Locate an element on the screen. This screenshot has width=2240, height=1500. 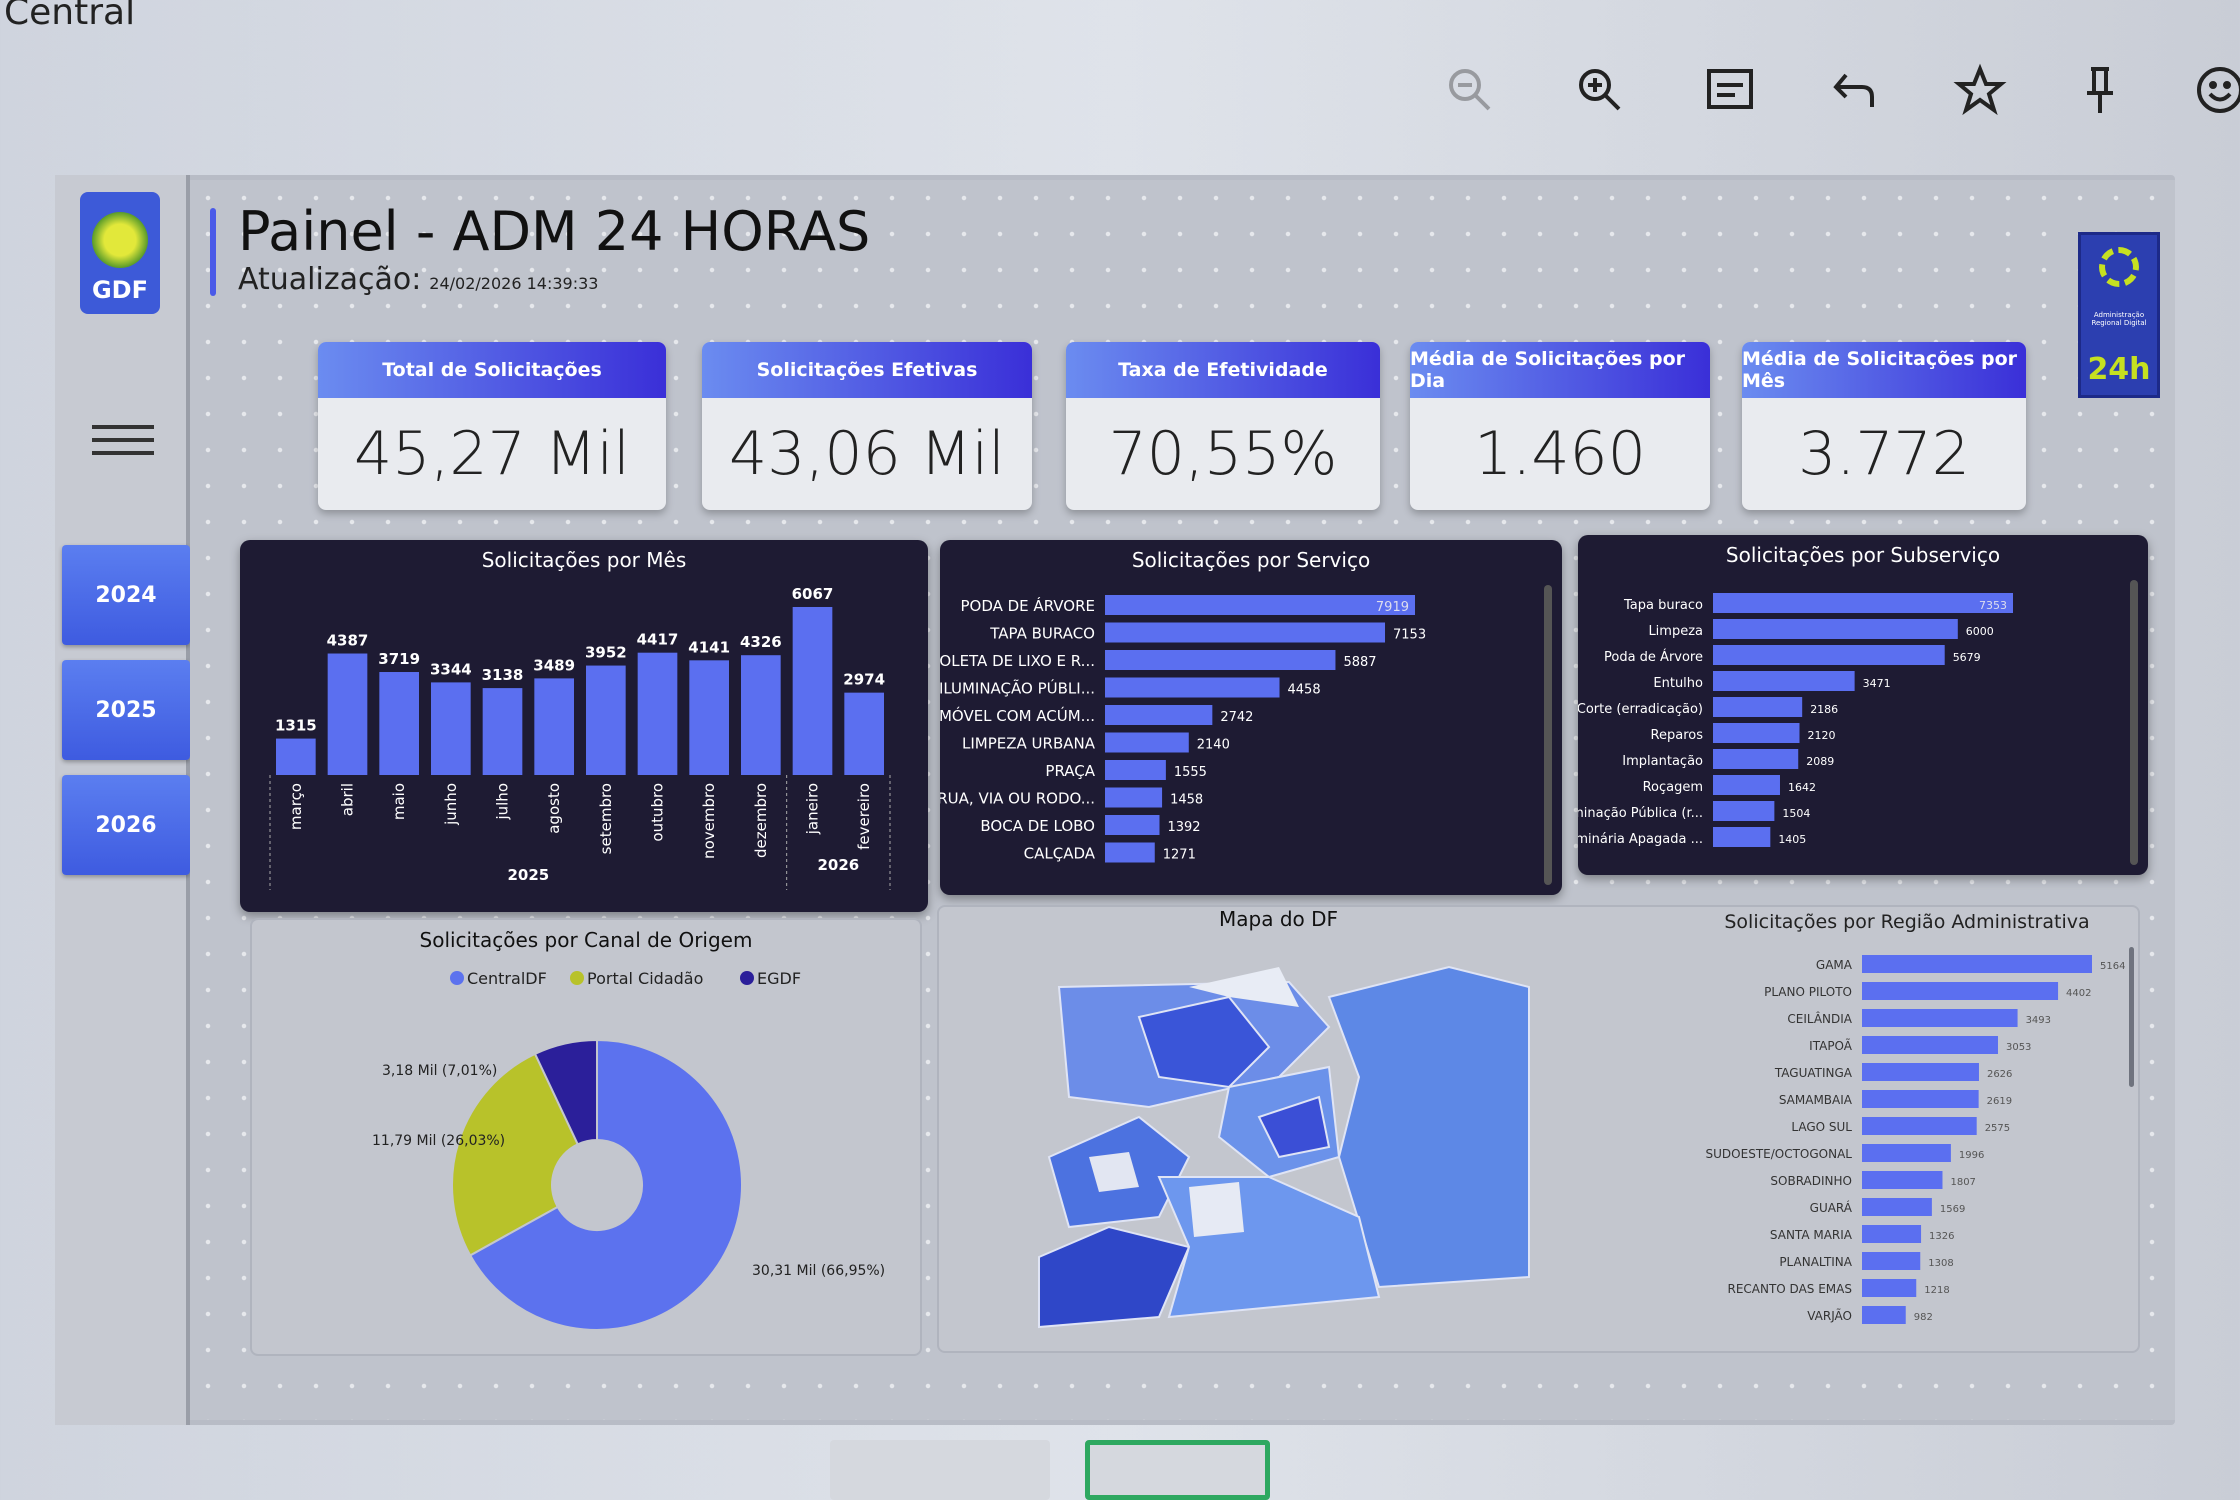
kpi-value: 70,55% is located at coordinates (1223, 454).